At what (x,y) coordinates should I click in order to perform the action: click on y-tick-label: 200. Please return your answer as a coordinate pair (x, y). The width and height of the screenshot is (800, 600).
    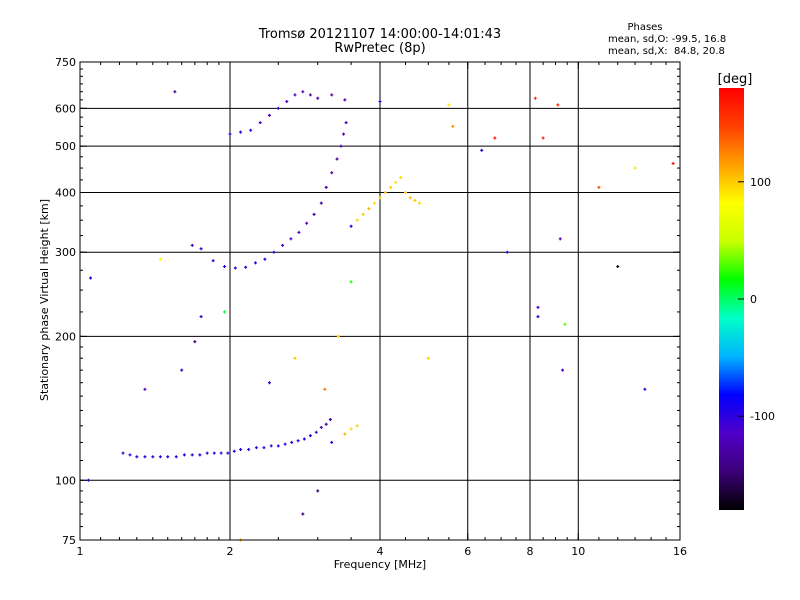
    Looking at the image, I should click on (65, 336).